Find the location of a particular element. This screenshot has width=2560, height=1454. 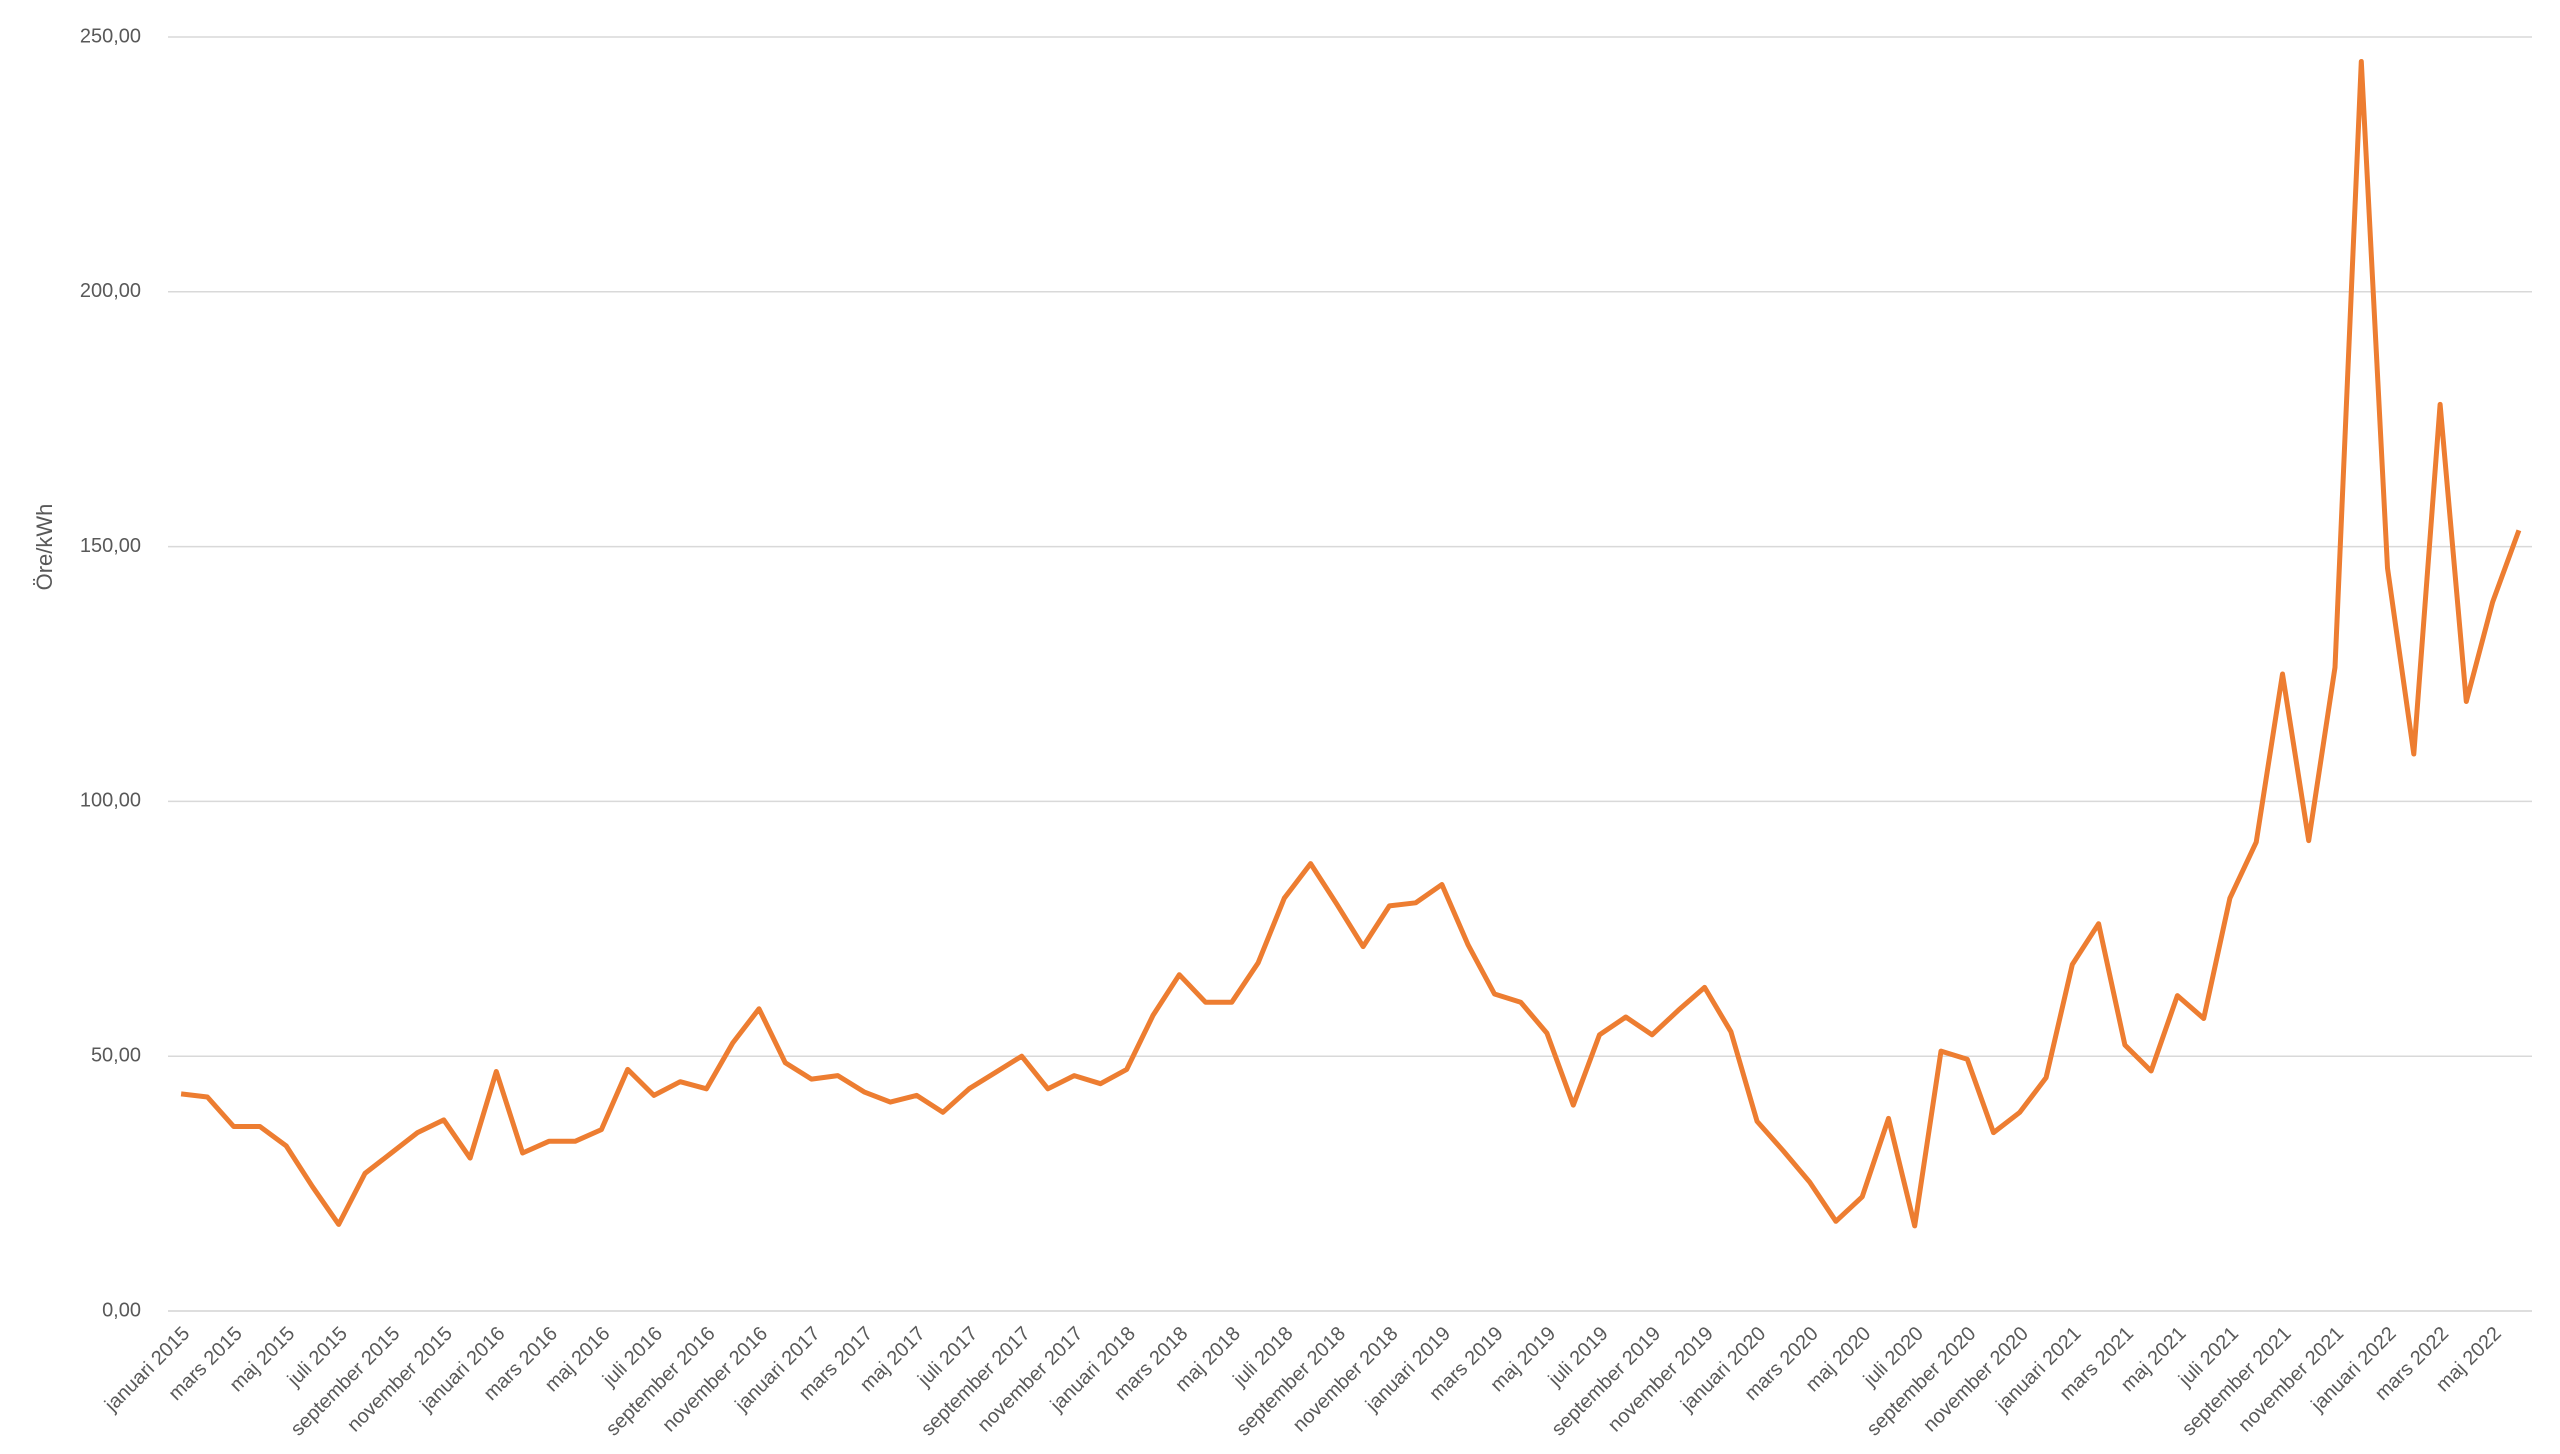

y-tick-label: 250,00 is located at coordinates (110, 36).